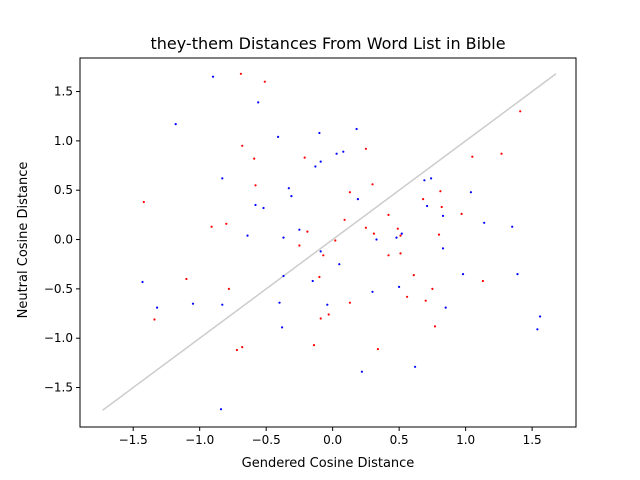 This screenshot has width=640, height=480. Describe the element at coordinates (332, 440) in the screenshot. I see `x-tick-label: 0.0` at that location.